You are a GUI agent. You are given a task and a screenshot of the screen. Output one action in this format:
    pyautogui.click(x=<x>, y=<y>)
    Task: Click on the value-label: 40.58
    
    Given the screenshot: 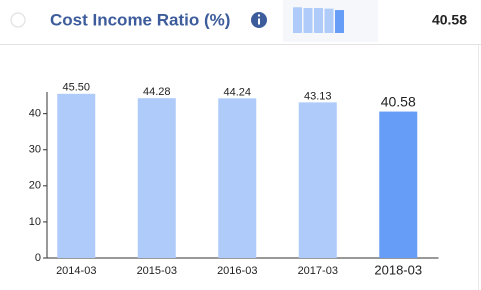 What is the action you would take?
    pyautogui.click(x=398, y=101)
    